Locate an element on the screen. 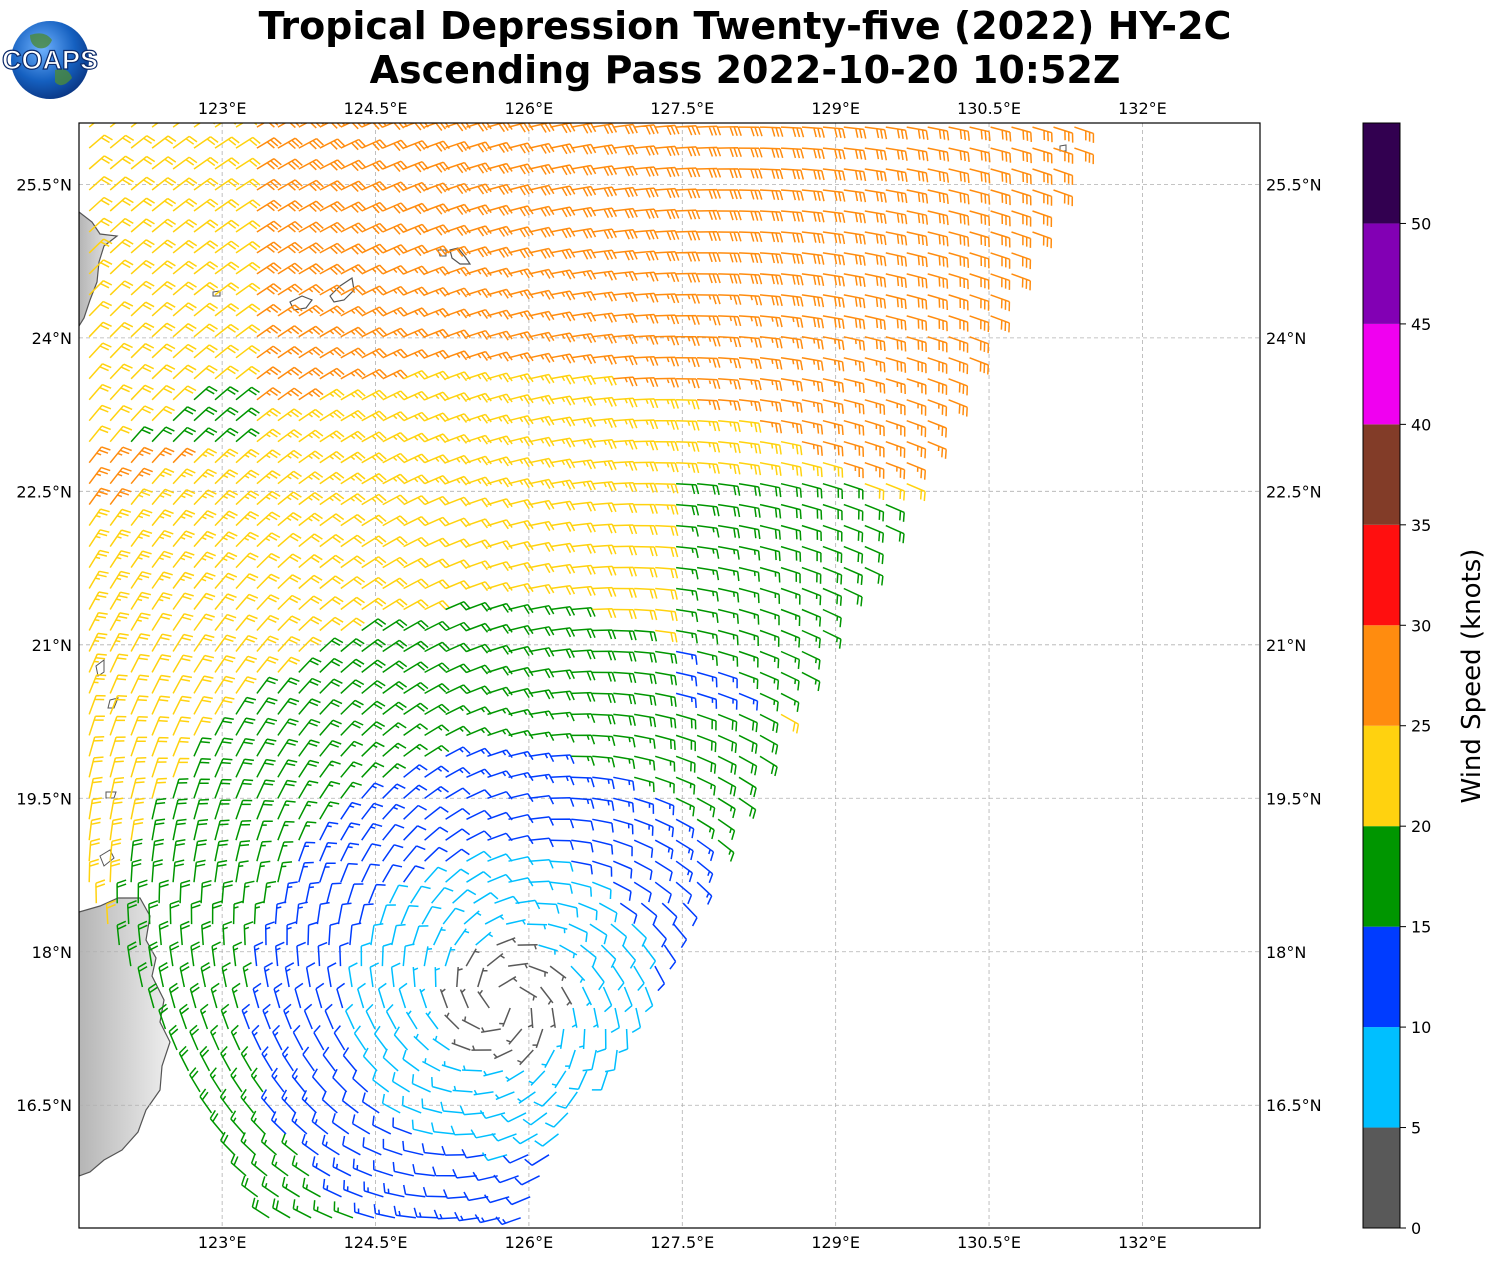  colorbar-bin is located at coordinates (1381, 776).